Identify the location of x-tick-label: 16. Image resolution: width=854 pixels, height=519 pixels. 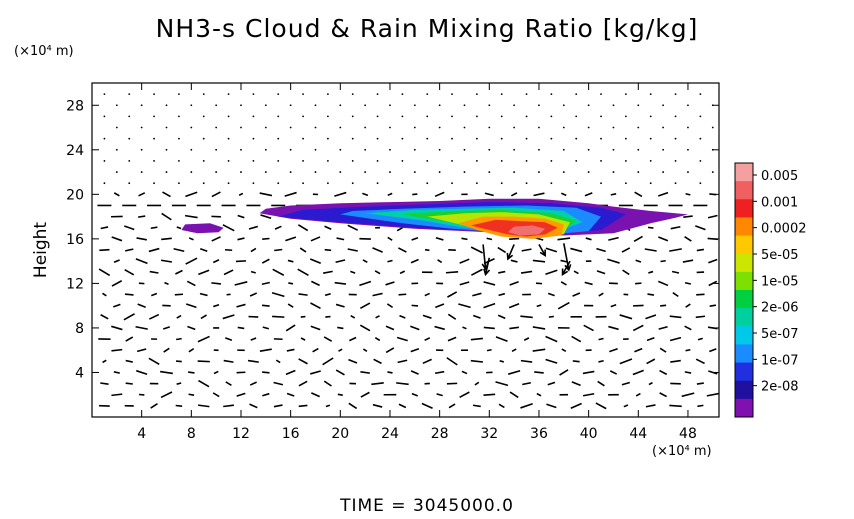
(291, 434).